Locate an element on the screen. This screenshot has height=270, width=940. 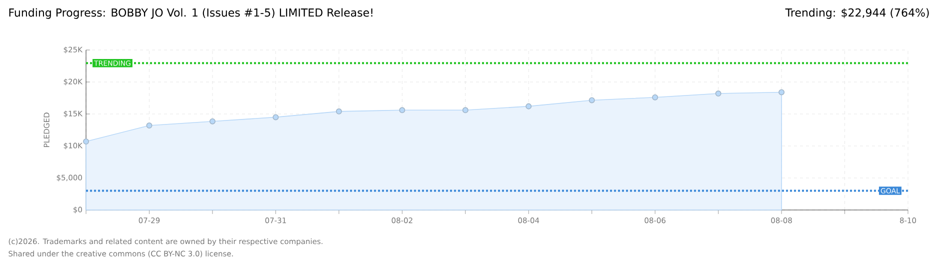
chart-title: Funding Progress: BOBBY JO Vol. 1 (Issues #1-5) LIMITED Release! is located at coordinates (190, 13).